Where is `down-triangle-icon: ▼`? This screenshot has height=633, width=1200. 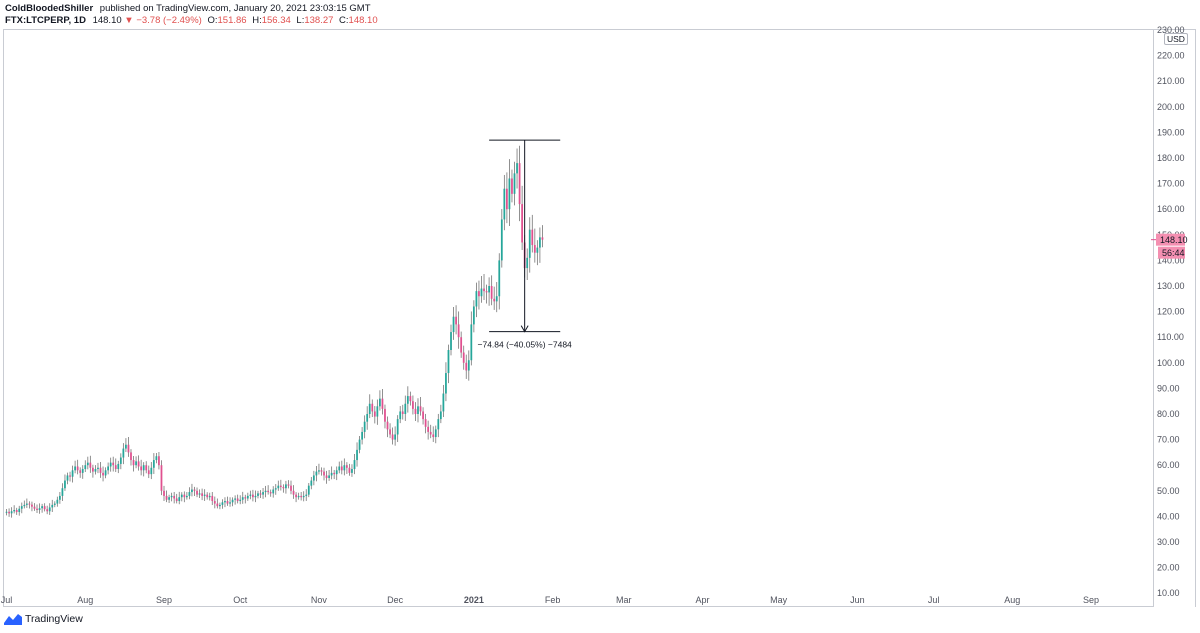
down-triangle-icon: ▼ is located at coordinates (129, 20).